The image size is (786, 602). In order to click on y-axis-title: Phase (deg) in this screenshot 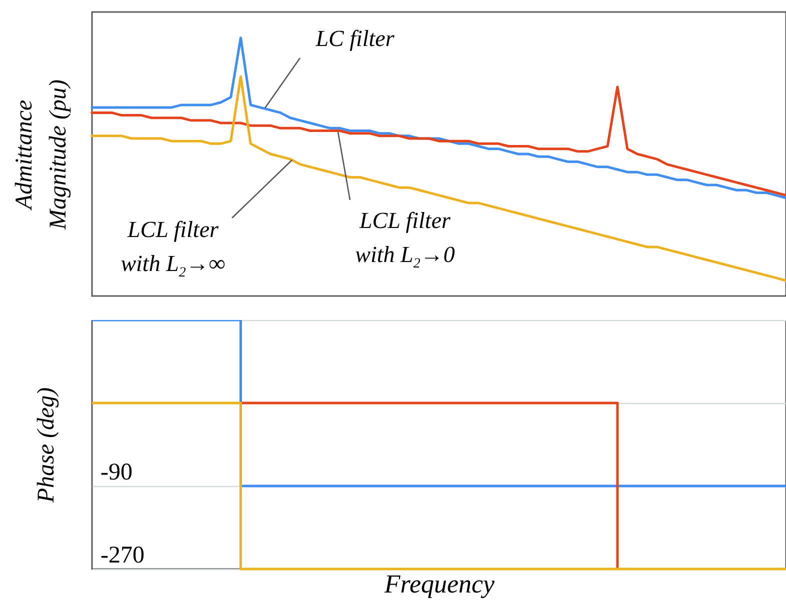, I will do `click(47, 445)`.